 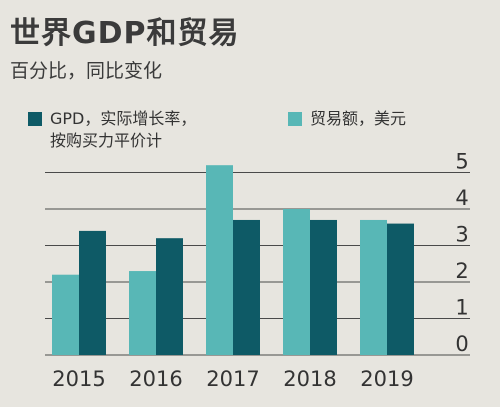 What do you see at coordinates (246, 287) in the screenshot?
I see `bar-gdp-2017` at bounding box center [246, 287].